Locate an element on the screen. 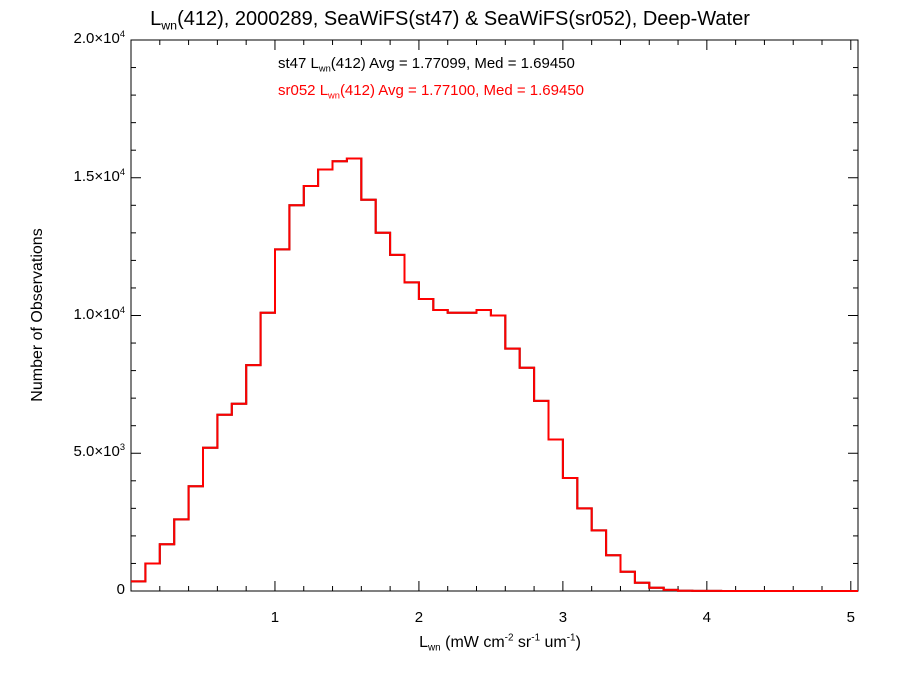  y-tick-label: 1.5×10⁴ is located at coordinates (99, 175).